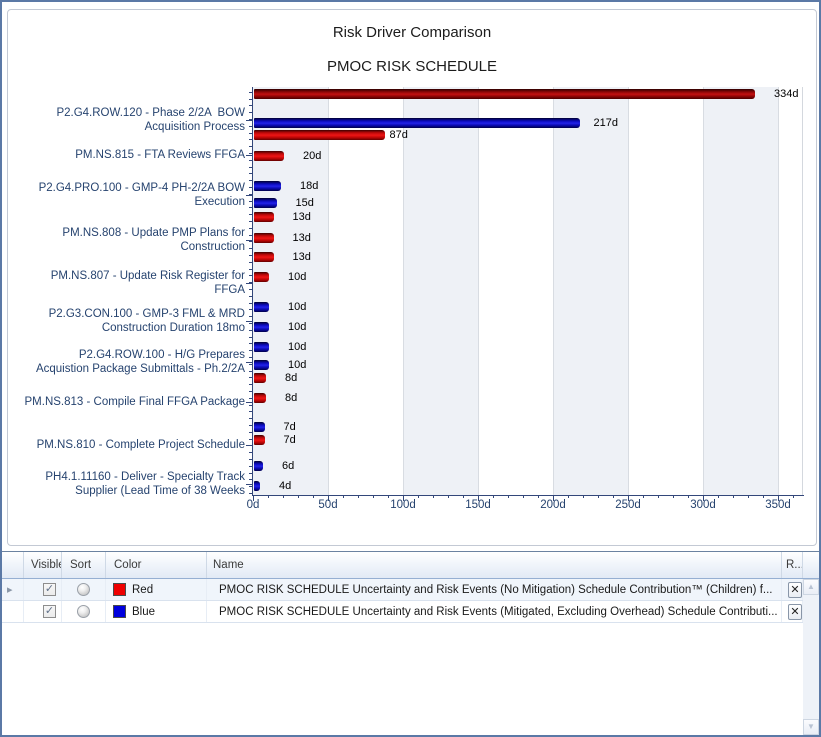 This screenshot has height=737, width=821. Describe the element at coordinates (84, 565) in the screenshot. I see `sort-column-header: Sort` at that location.